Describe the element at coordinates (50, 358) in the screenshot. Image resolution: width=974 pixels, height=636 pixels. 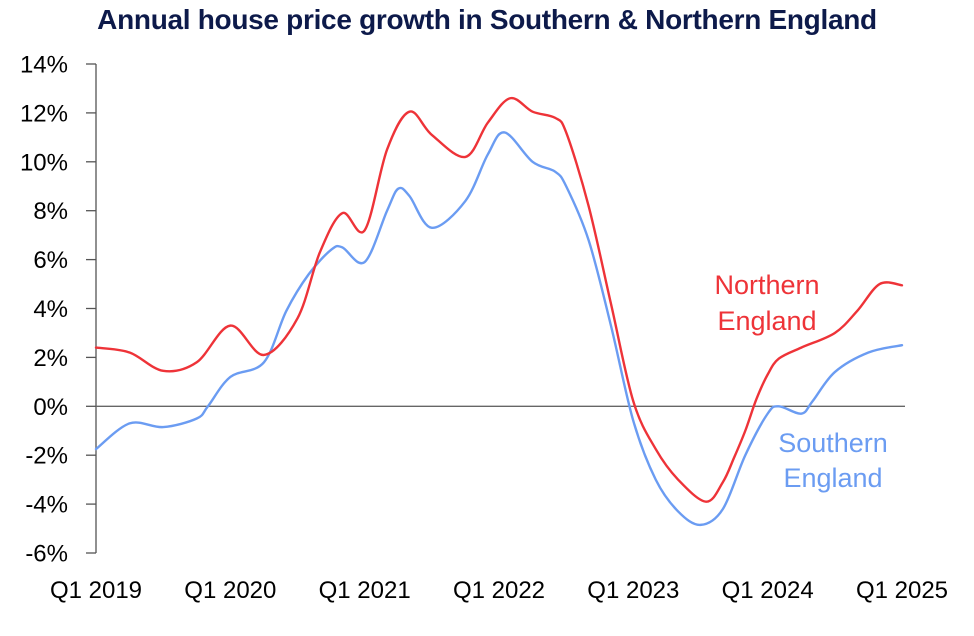
I see `y-tick-label: 2%` at that location.